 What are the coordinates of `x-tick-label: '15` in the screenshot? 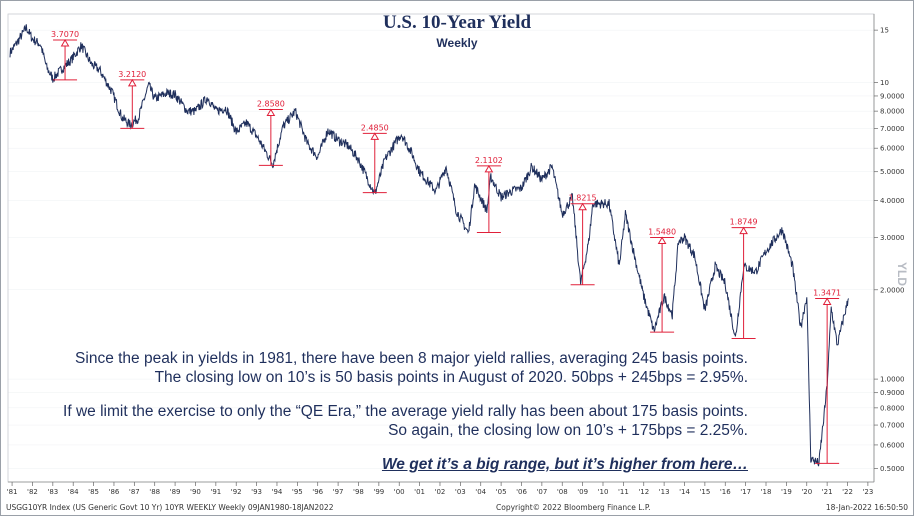 It's located at (704, 492).